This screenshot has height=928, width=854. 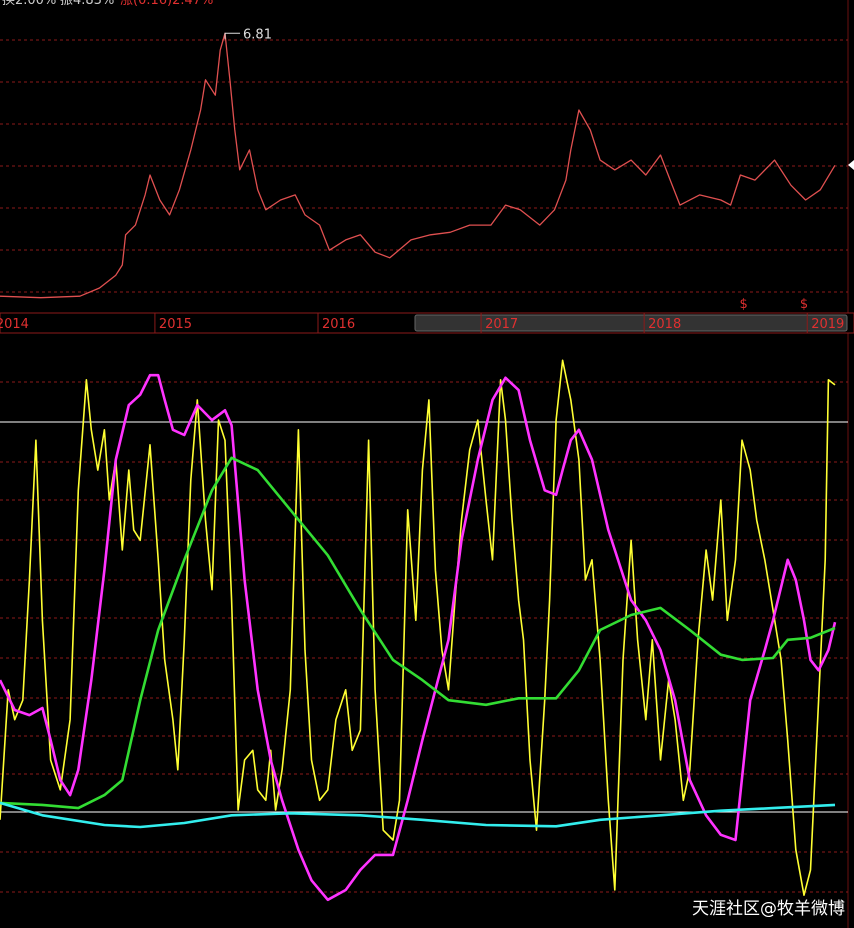 What do you see at coordinates (166, 4) in the screenshot?
I see `header-change: 涨(0.16)2.47%` at bounding box center [166, 4].